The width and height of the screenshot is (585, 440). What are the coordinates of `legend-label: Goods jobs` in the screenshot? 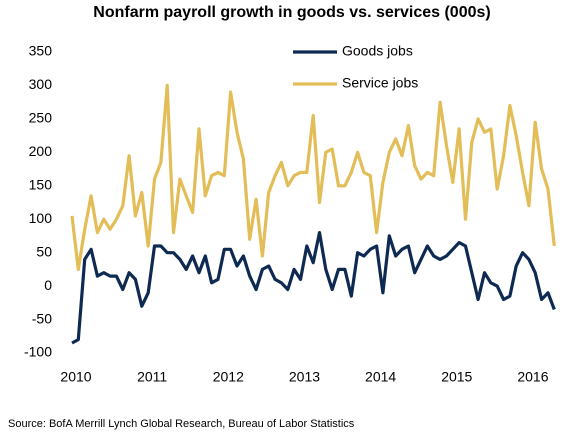 It's located at (377, 51).